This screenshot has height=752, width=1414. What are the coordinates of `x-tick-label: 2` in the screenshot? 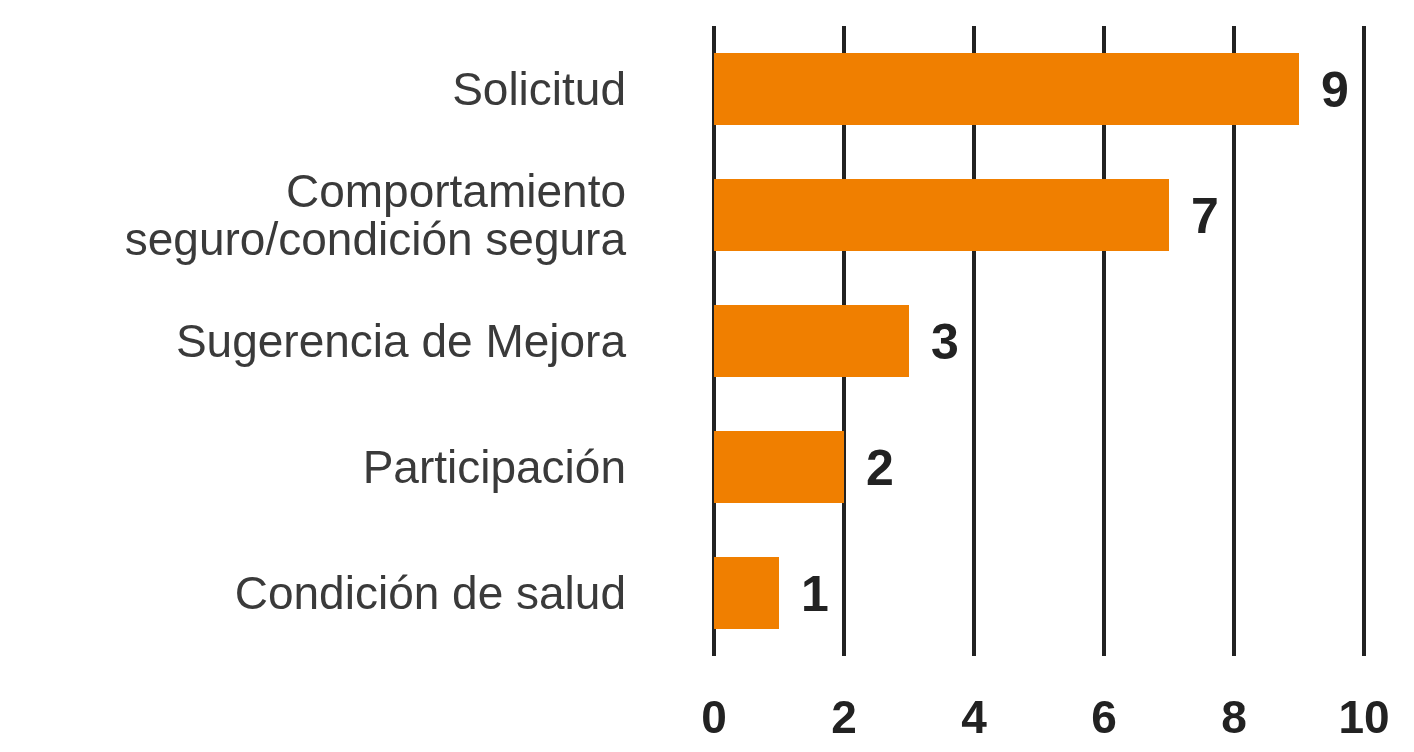 It's located at (844, 716).